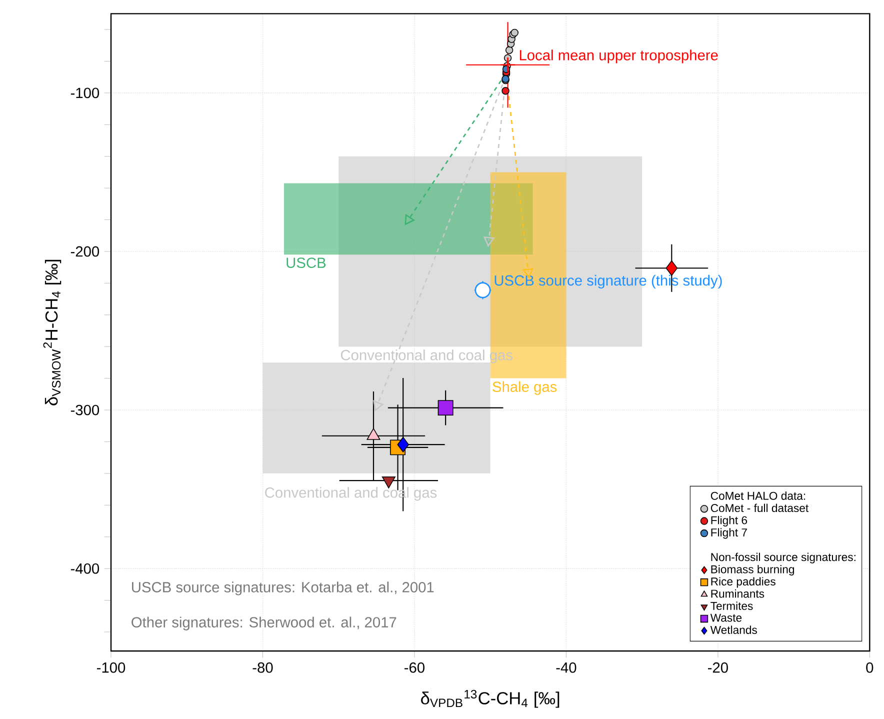 This screenshot has width=884, height=719. I want to click on legend-label: Wetlands, so click(733, 630).